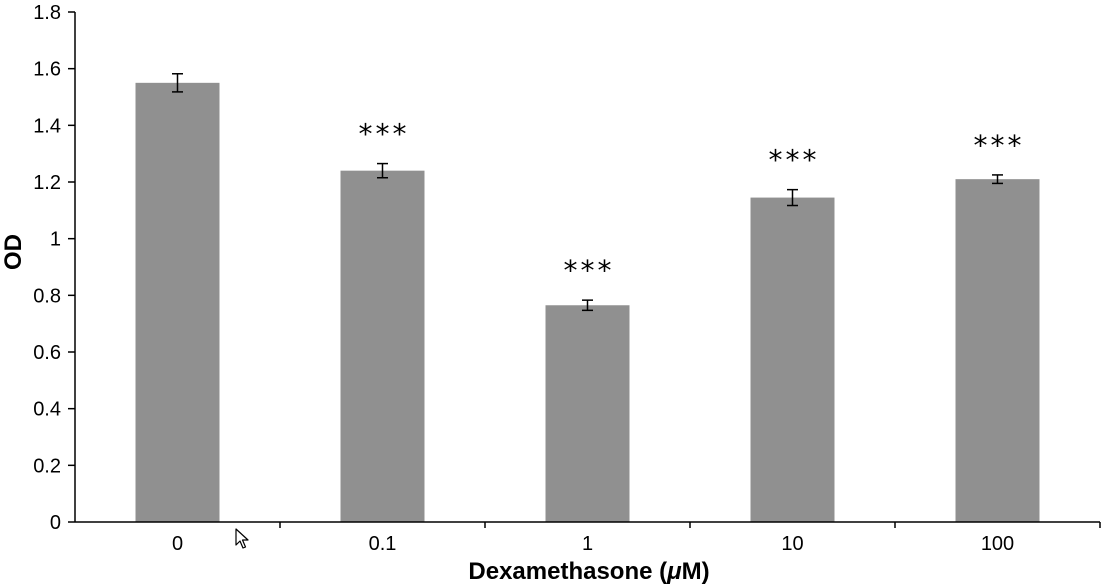 Image resolution: width=1104 pixels, height=588 pixels. I want to click on x-tick-label: 1, so click(587, 544).